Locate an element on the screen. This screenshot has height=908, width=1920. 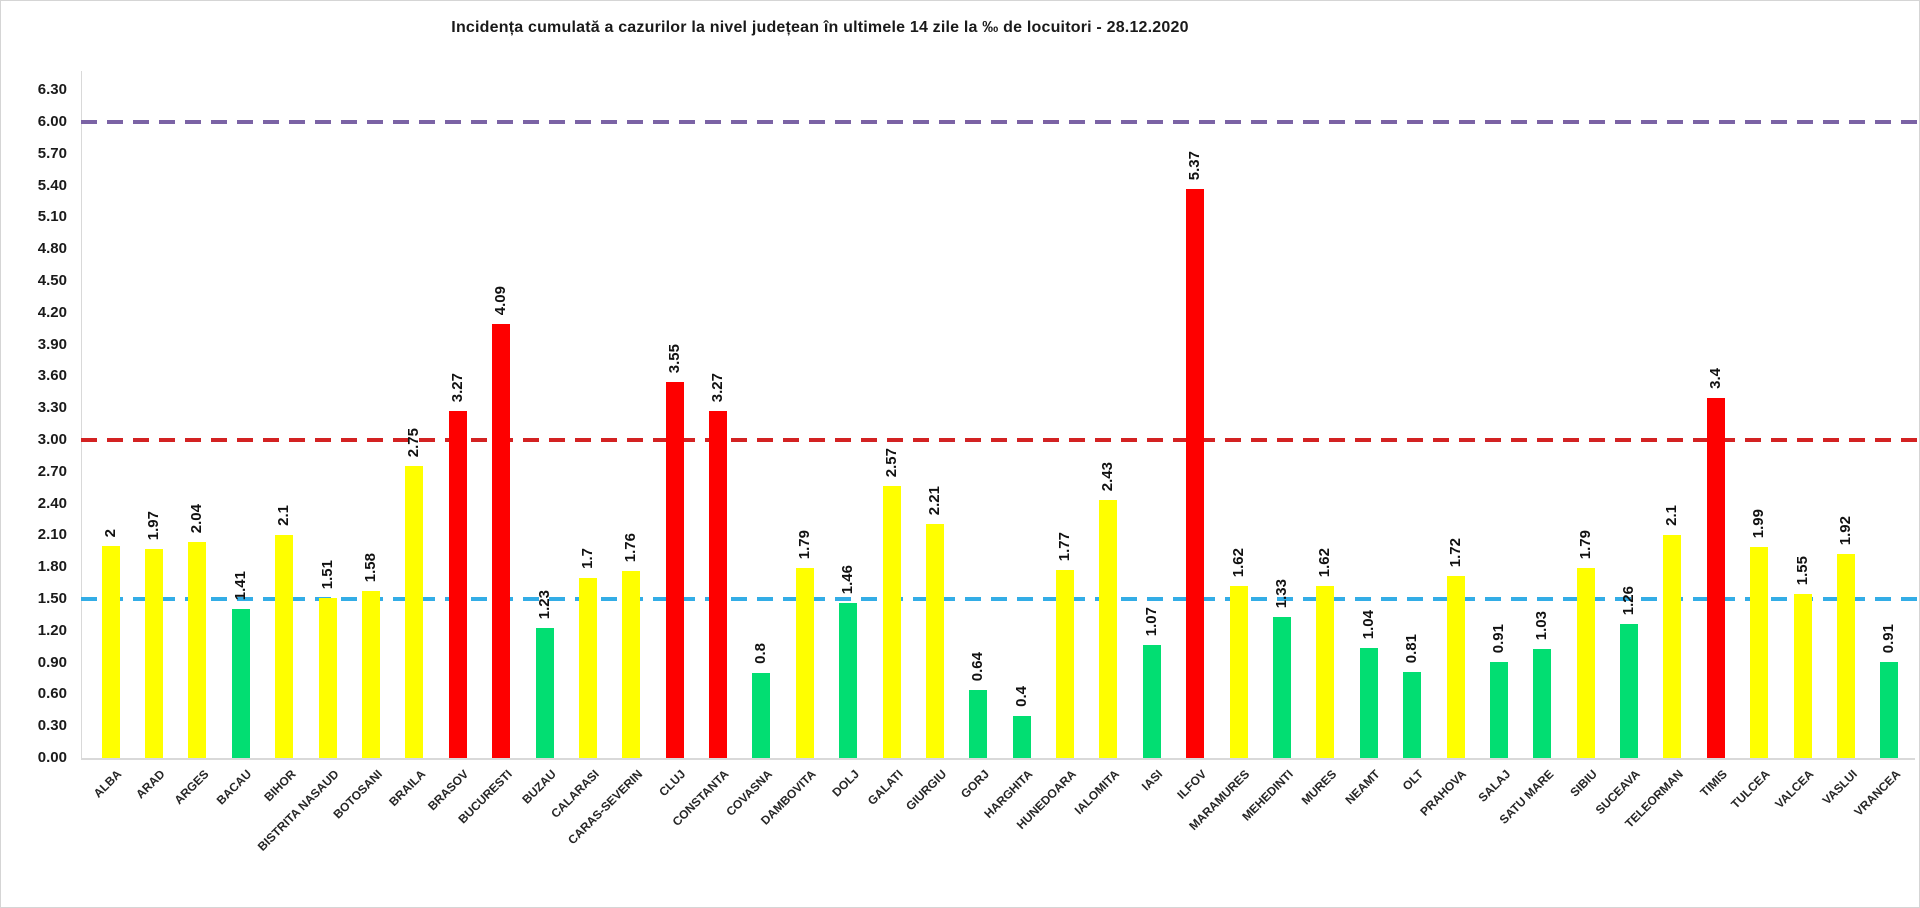
upper-threshold-line is located at coordinates (1000, 122).